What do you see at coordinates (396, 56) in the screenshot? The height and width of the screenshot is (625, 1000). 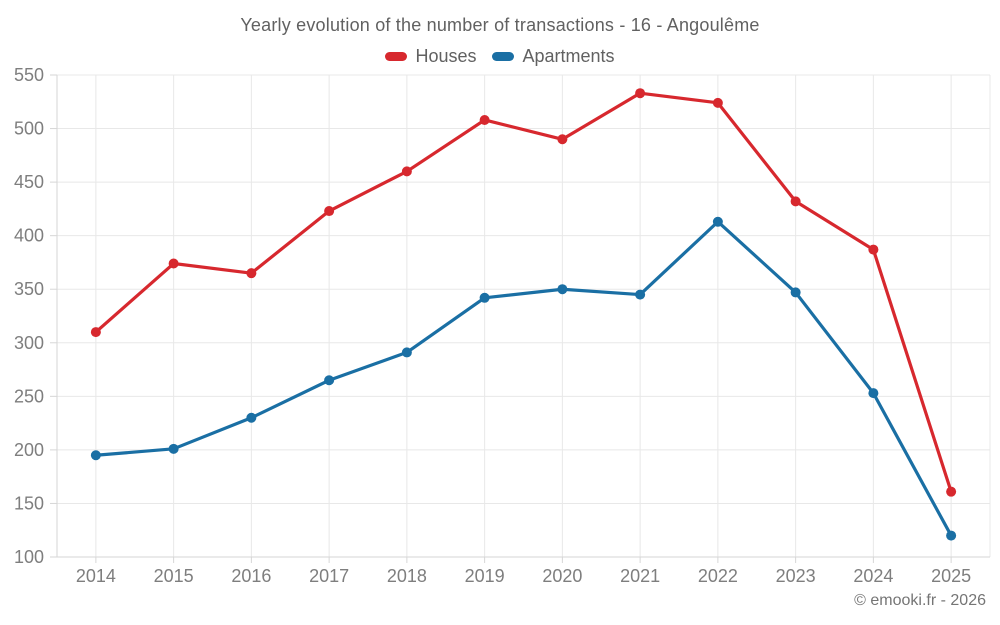 I see `houses-legend-swatch-icon` at bounding box center [396, 56].